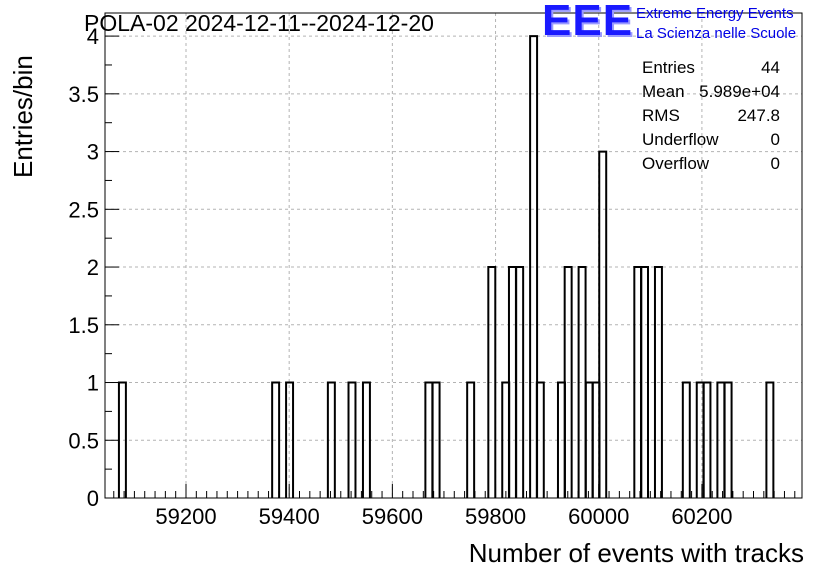 This screenshot has height=572, width=836. I want to click on stats-key: Entries, so click(668, 67).